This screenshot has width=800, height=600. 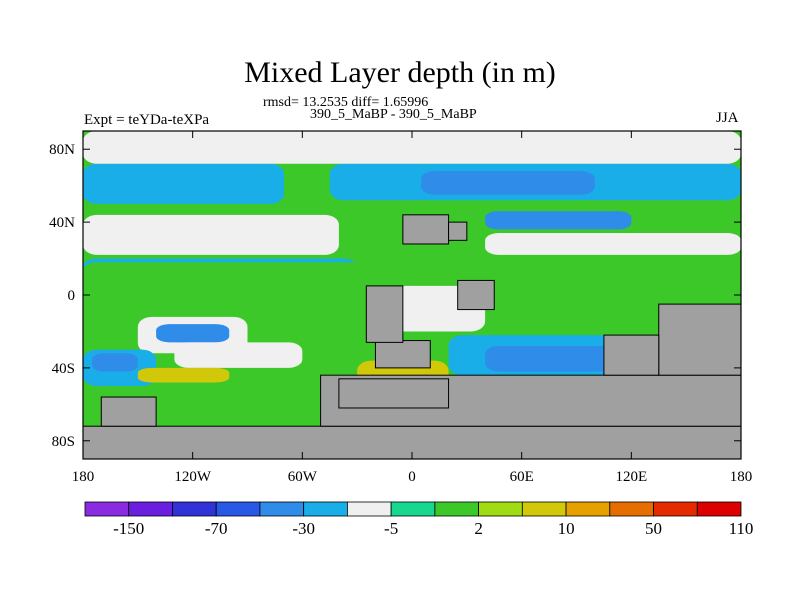 What do you see at coordinates (346, 102) in the screenshot?
I see `stats-line: rmsd= 13.2535 diff= 1.65996` at bounding box center [346, 102].